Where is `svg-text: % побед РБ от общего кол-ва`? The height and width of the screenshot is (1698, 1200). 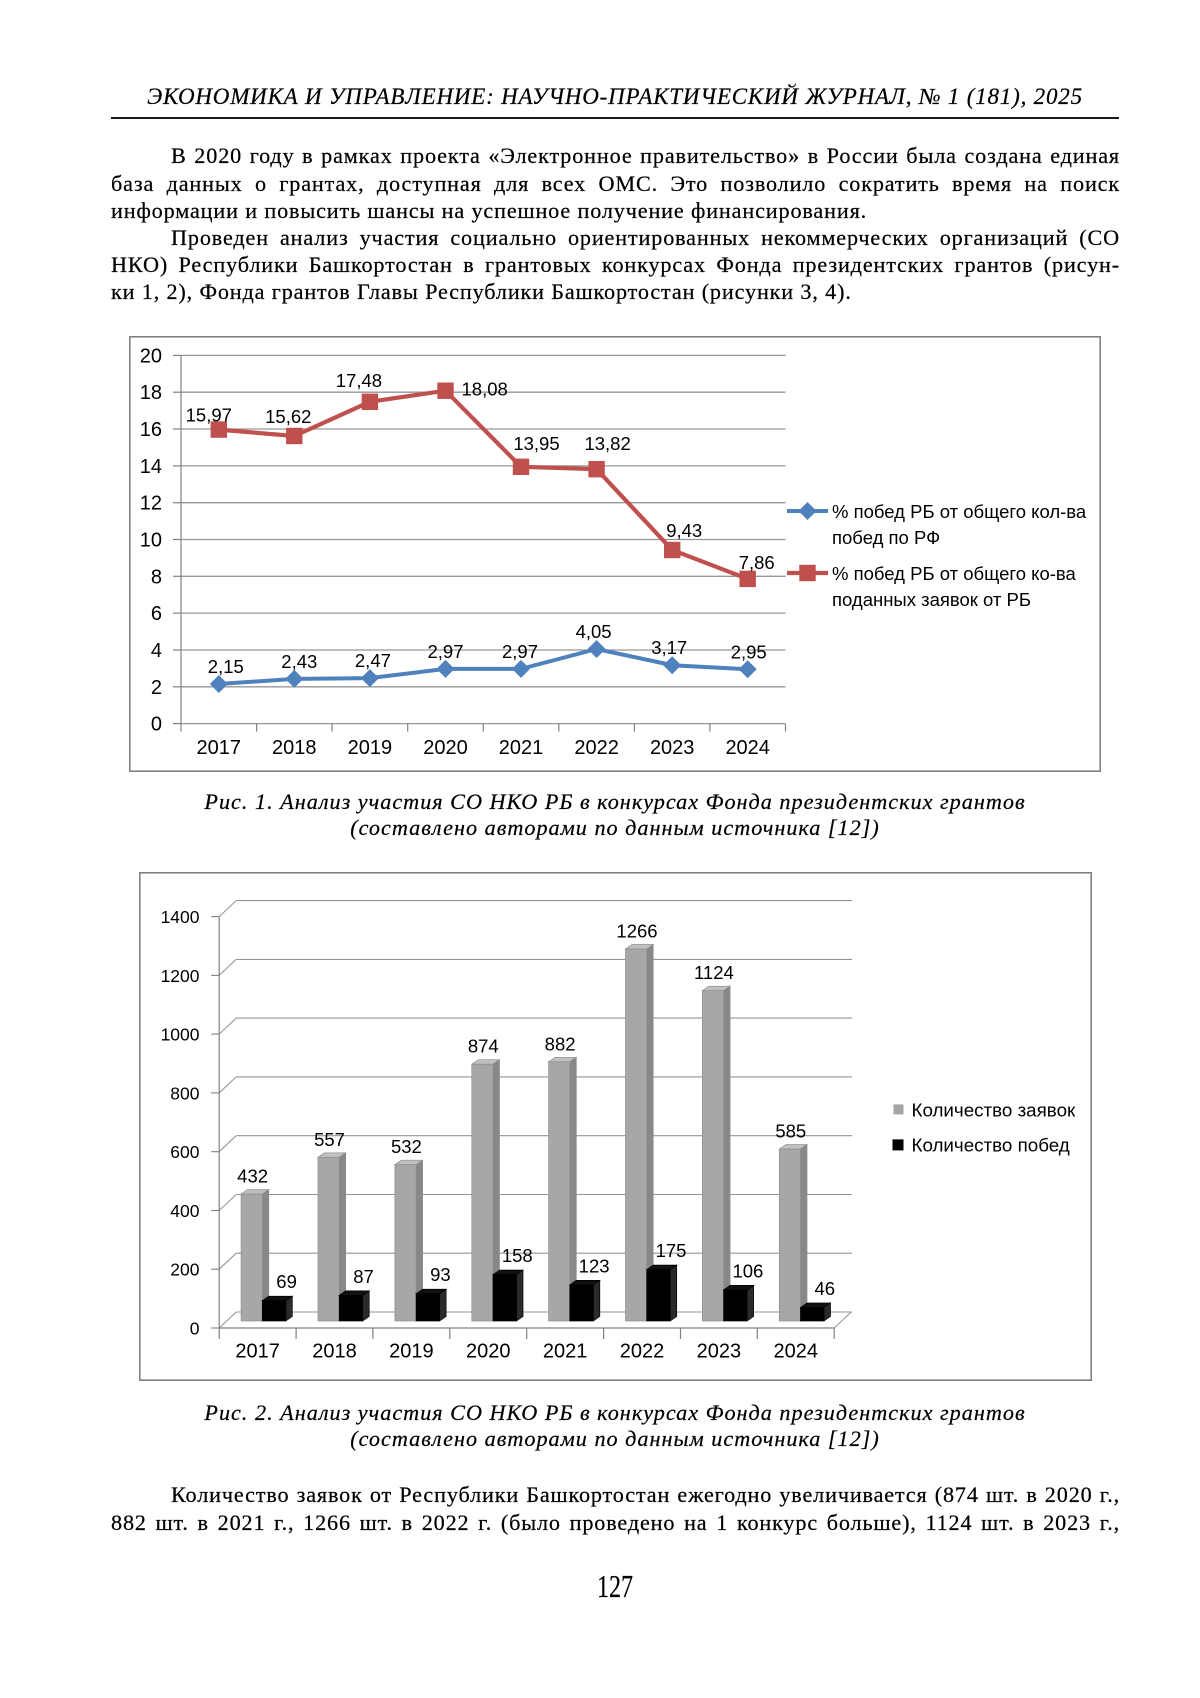
svg-text: % побед РБ от общего кол-ва is located at coordinates (959, 511).